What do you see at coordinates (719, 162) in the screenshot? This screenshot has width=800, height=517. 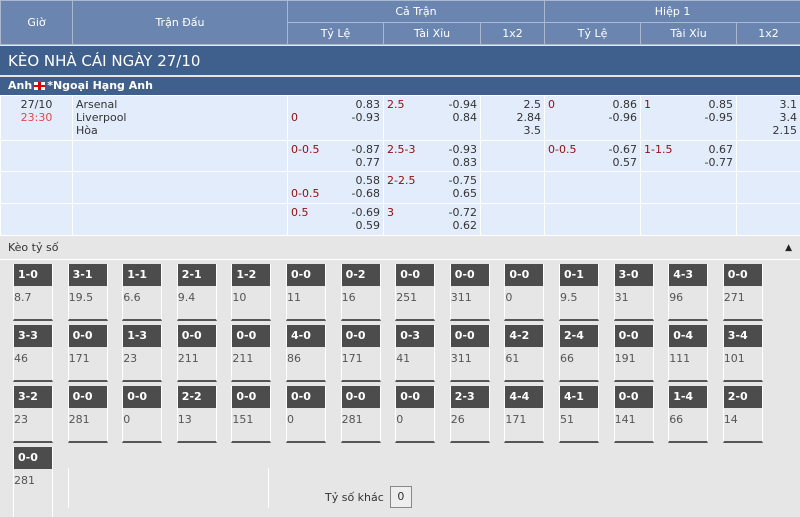 I see `odds-value: -0.77` at bounding box center [719, 162].